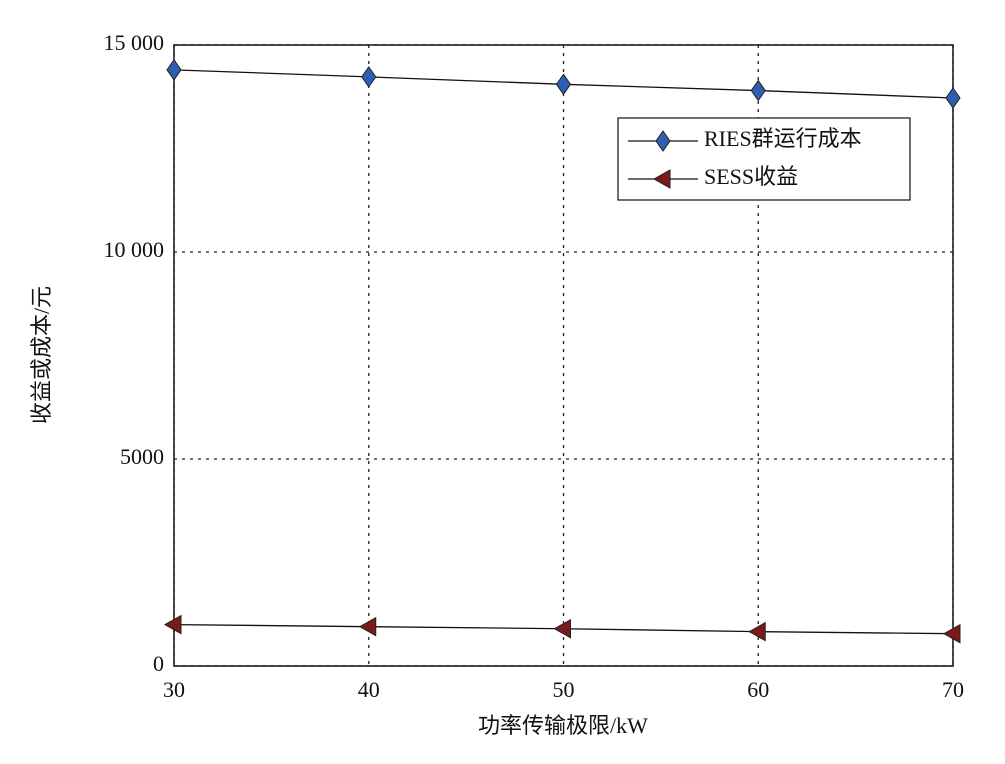 Image resolution: width=1005 pixels, height=764 pixels. What do you see at coordinates (564, 689) in the screenshot?
I see `x-tick-label: 50` at bounding box center [564, 689].